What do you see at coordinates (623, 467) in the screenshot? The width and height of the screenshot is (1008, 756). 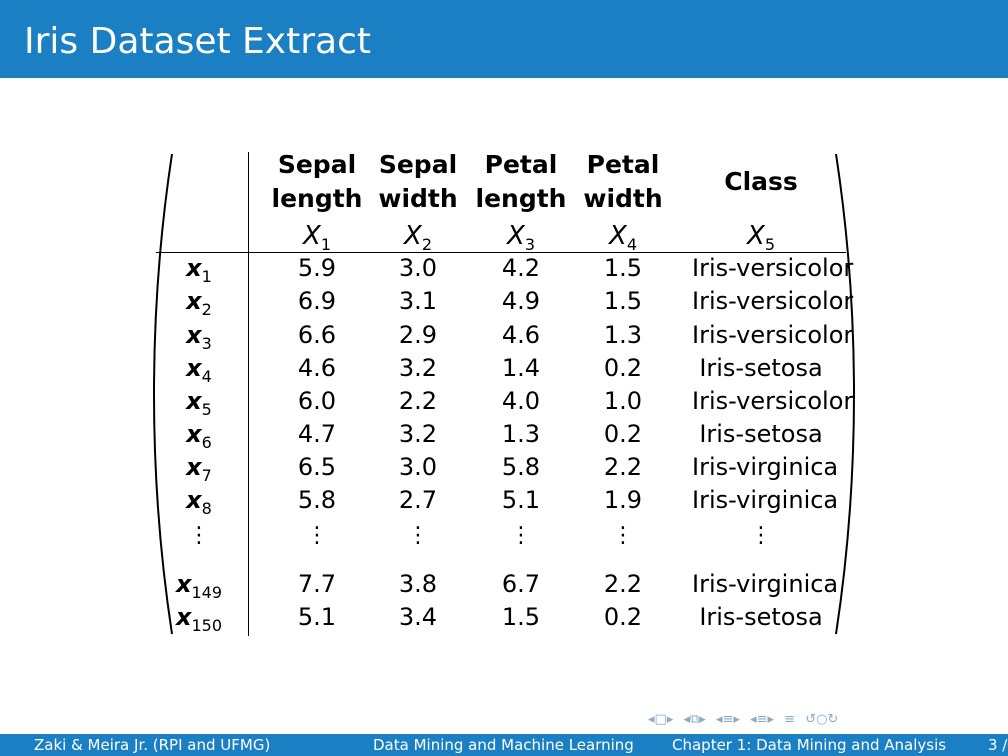 I see `cell-petal-width: 2.2` at bounding box center [623, 467].